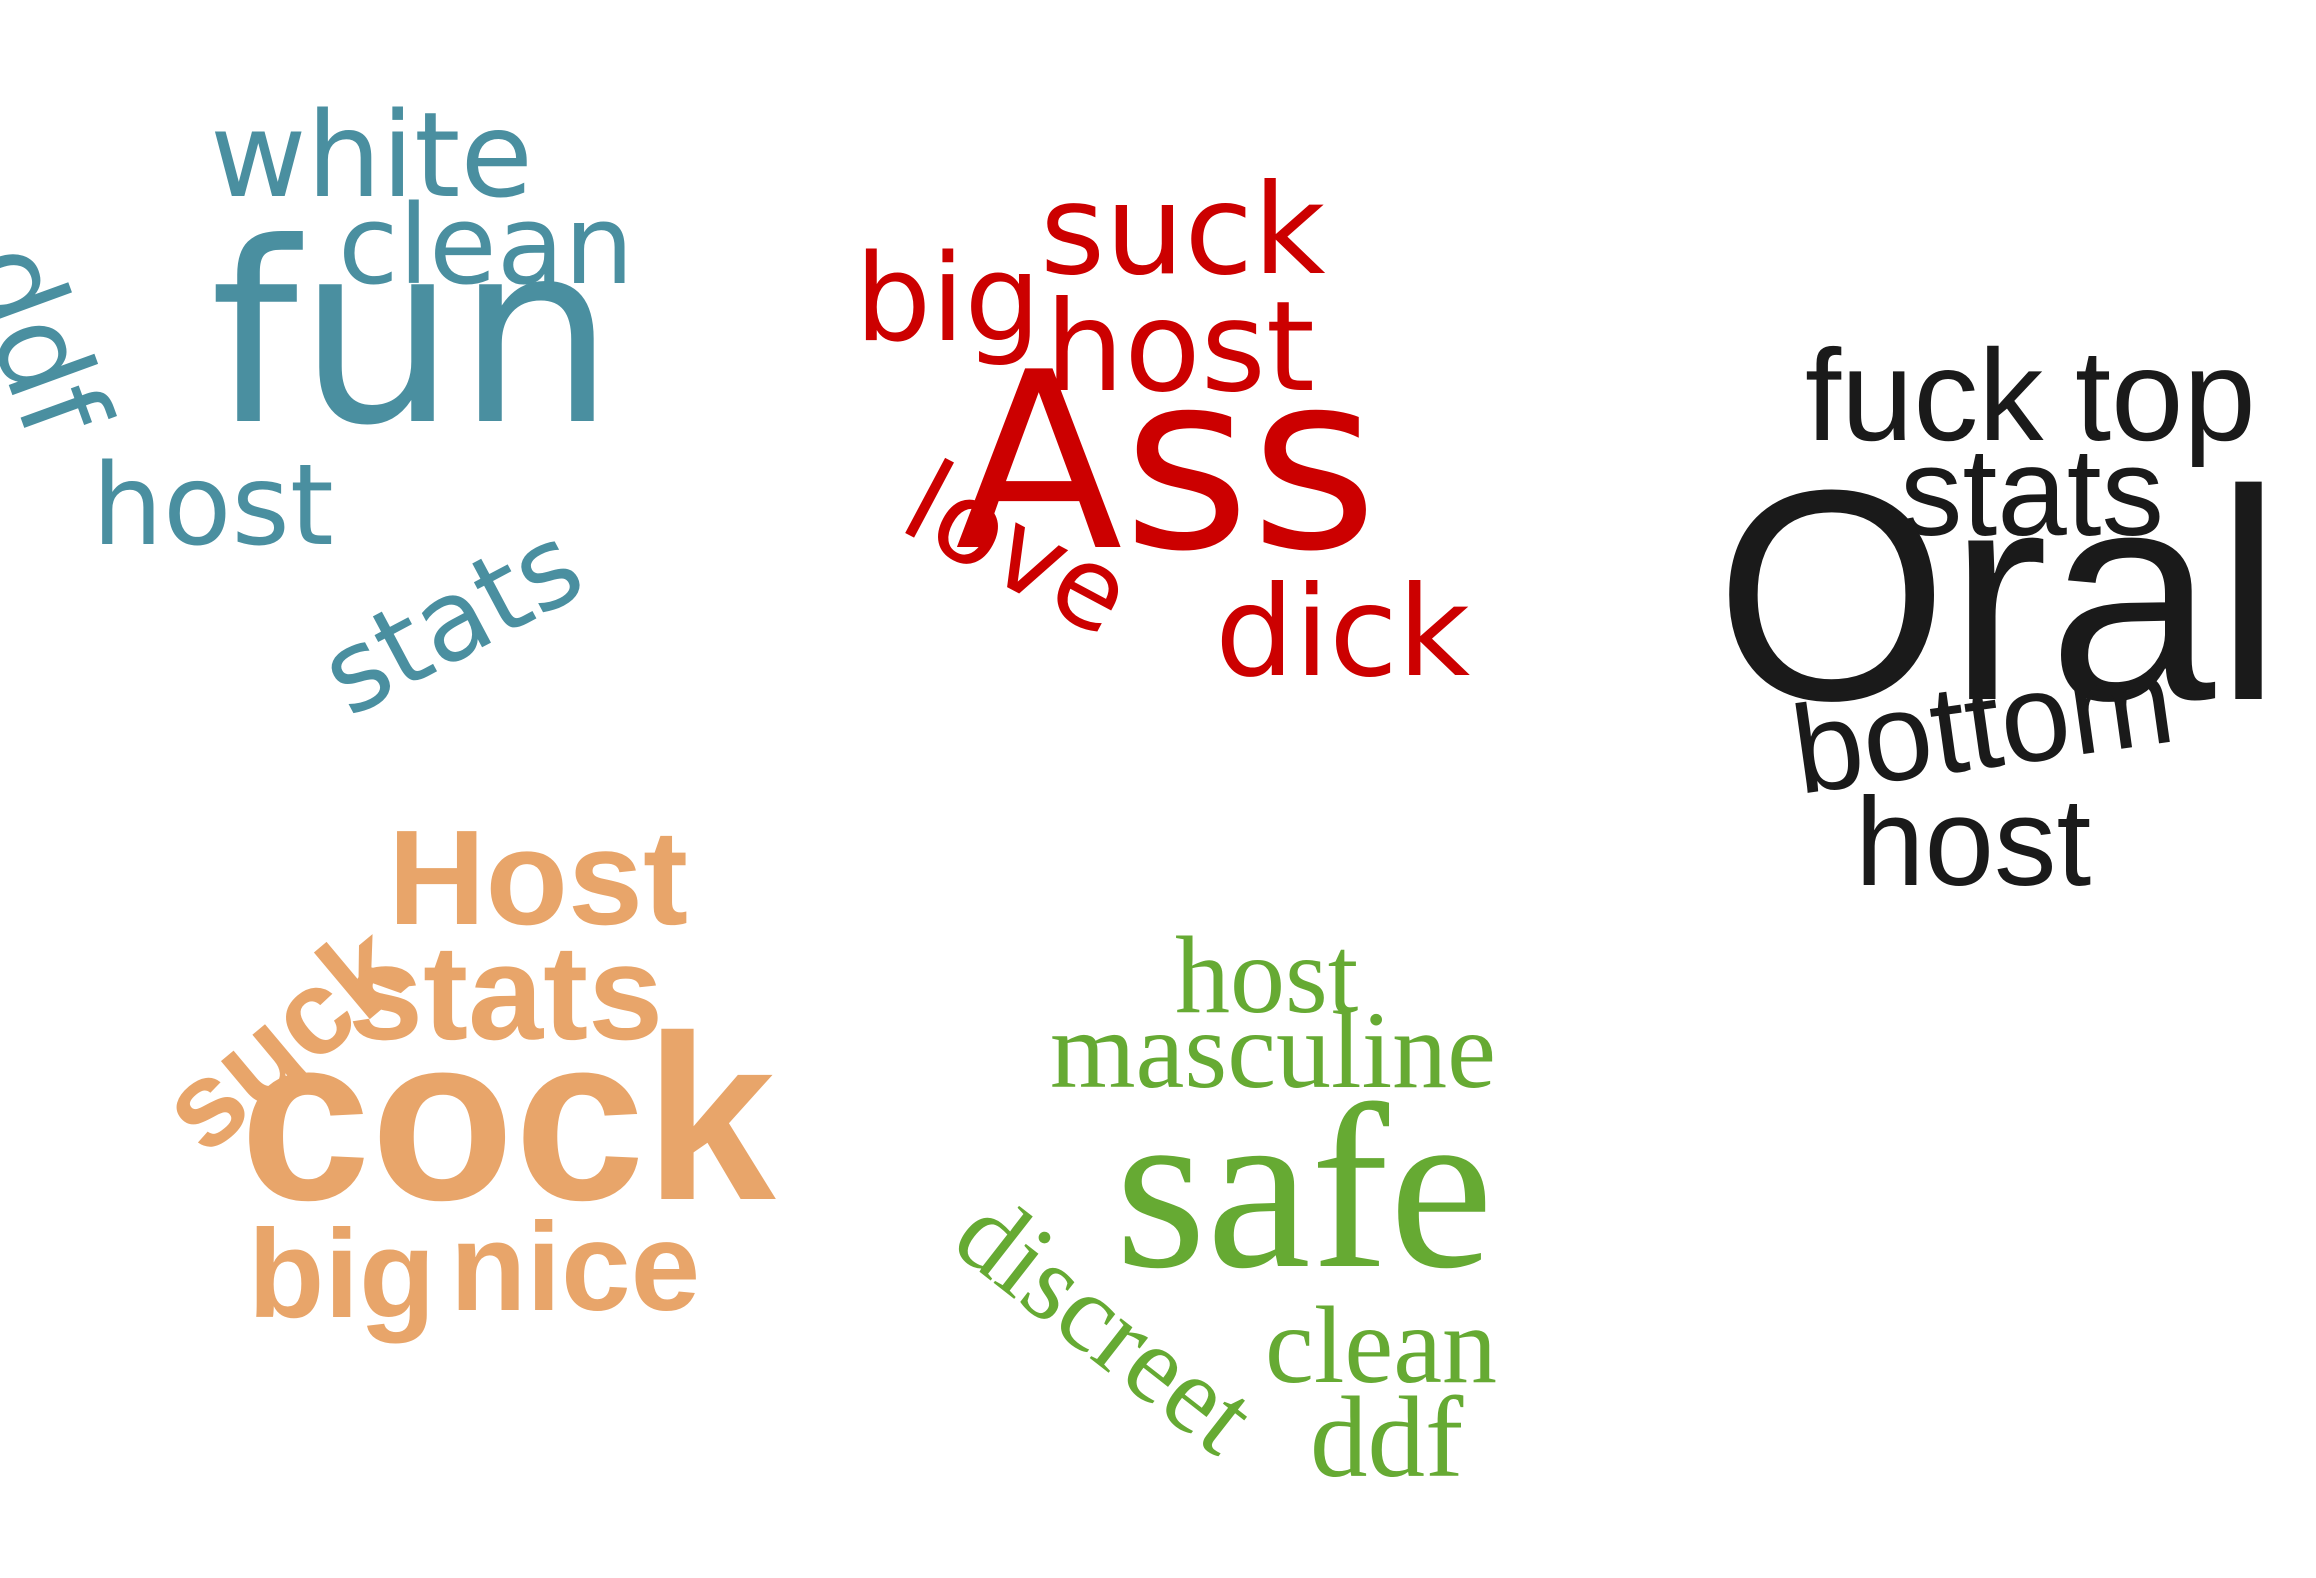 The height and width of the screenshot is (1578, 2316). What do you see at coordinates (538, 877) in the screenshot?
I see `word-host: Host` at bounding box center [538, 877].